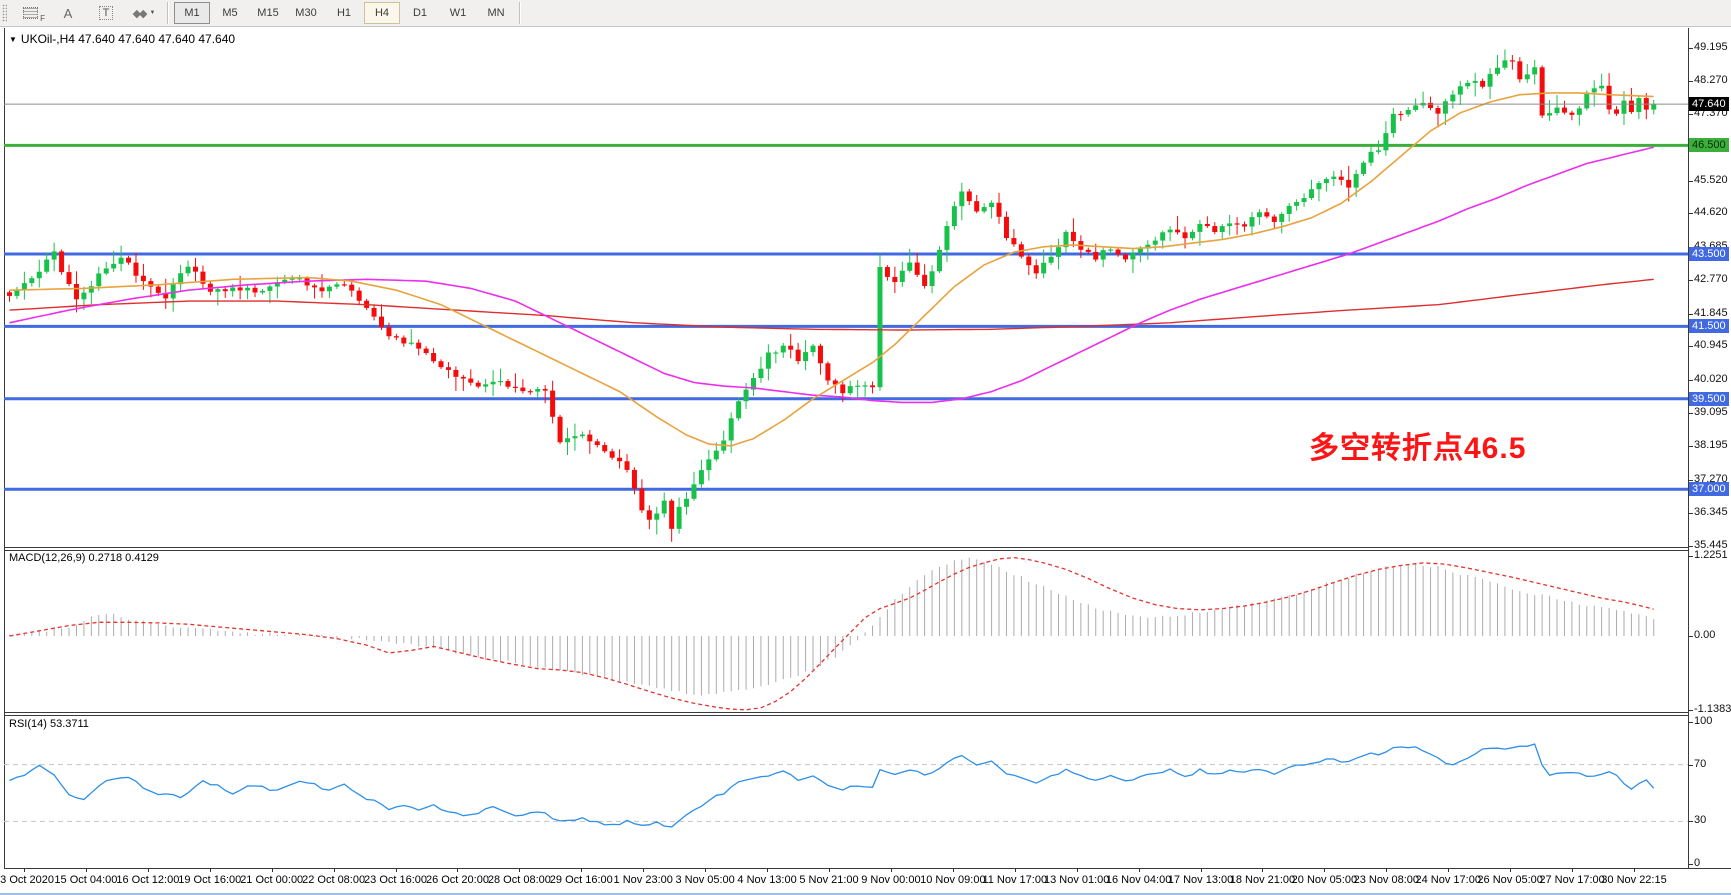  Describe the element at coordinates (1572, 880) in the screenshot. I see `date-label: 27 Nov 17:00` at that location.